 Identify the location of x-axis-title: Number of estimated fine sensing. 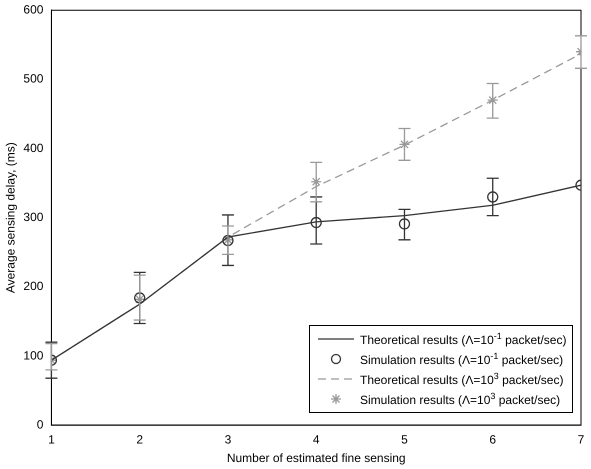
(316, 458).